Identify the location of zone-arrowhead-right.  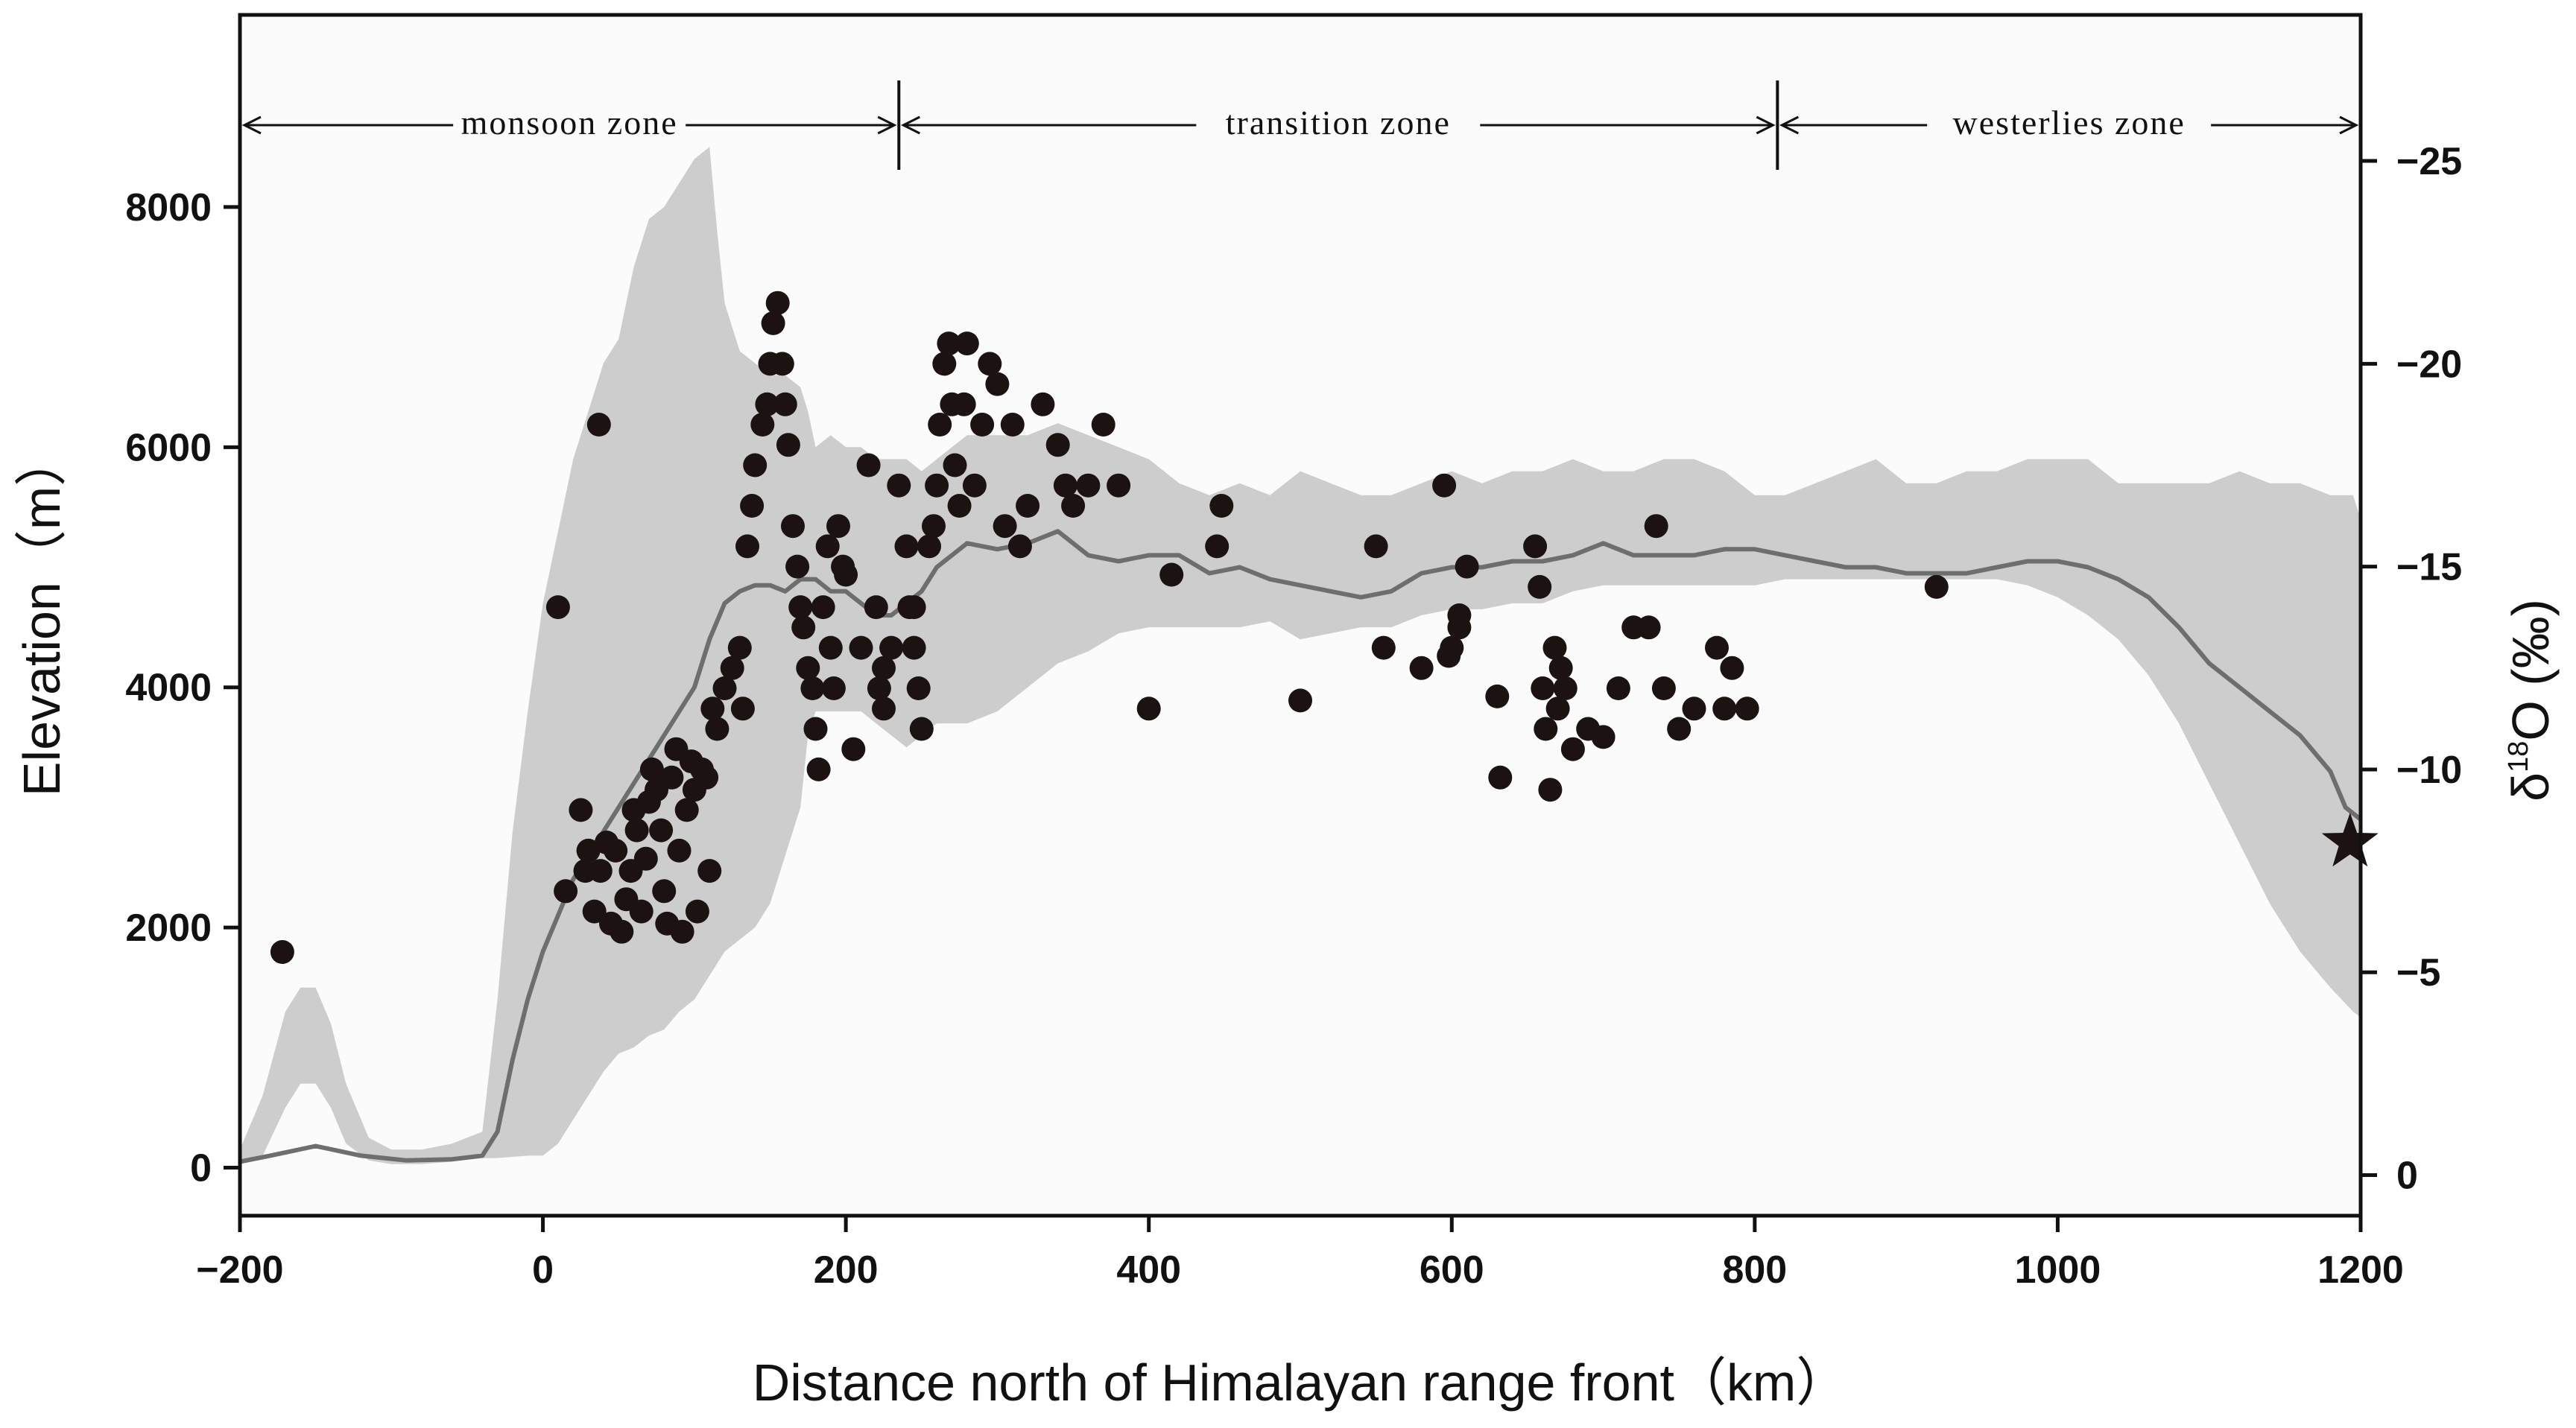
(887, 125).